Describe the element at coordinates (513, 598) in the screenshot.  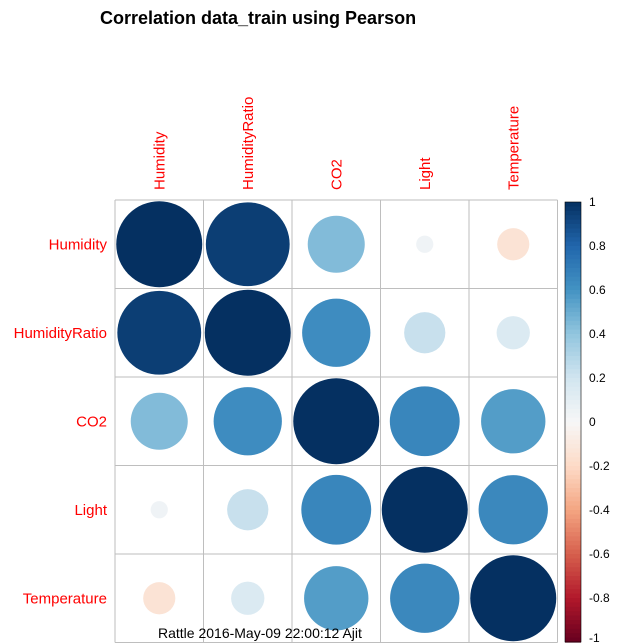
I see `corr-circle-temperature-temperature` at that location.